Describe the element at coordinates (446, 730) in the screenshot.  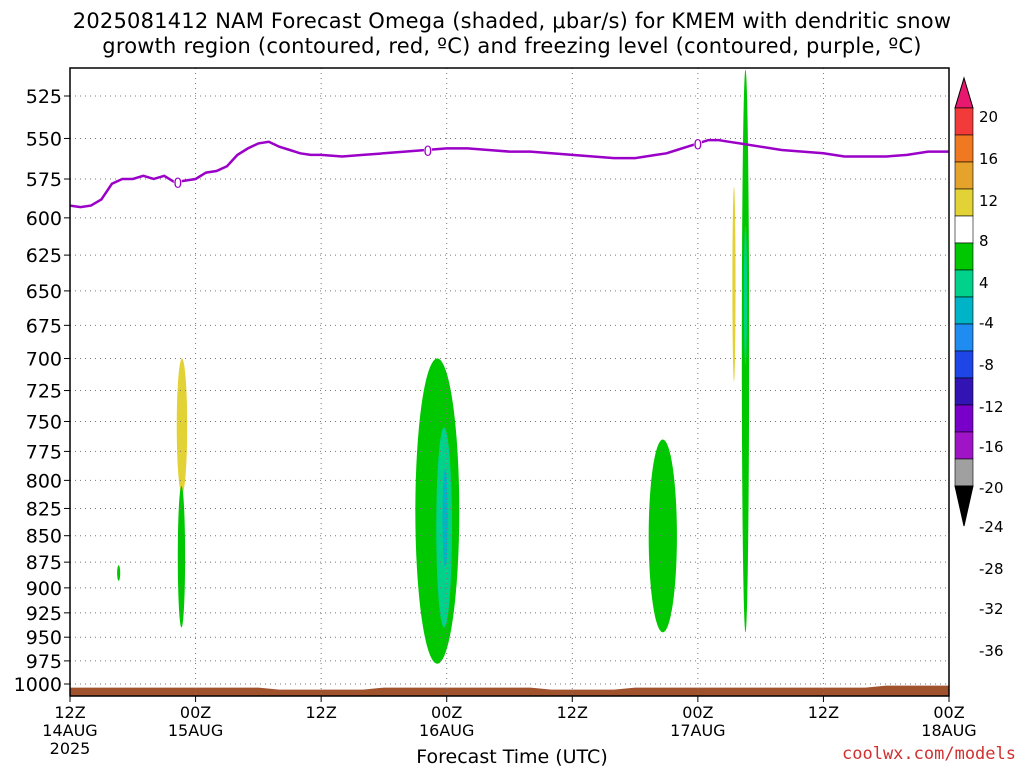
I see `x-tick-label-36-2: 16AUG` at that location.